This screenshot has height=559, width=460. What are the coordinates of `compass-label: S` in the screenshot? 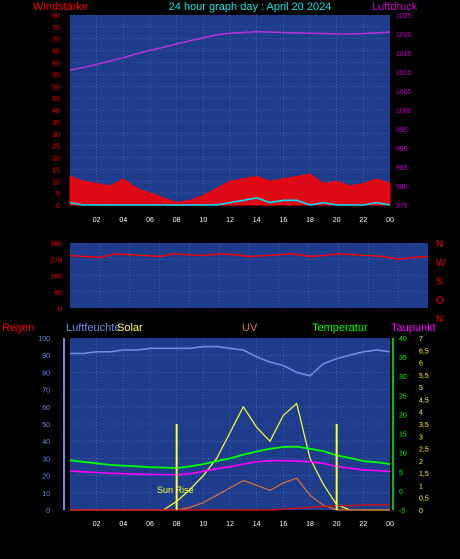 It's located at (439, 282).